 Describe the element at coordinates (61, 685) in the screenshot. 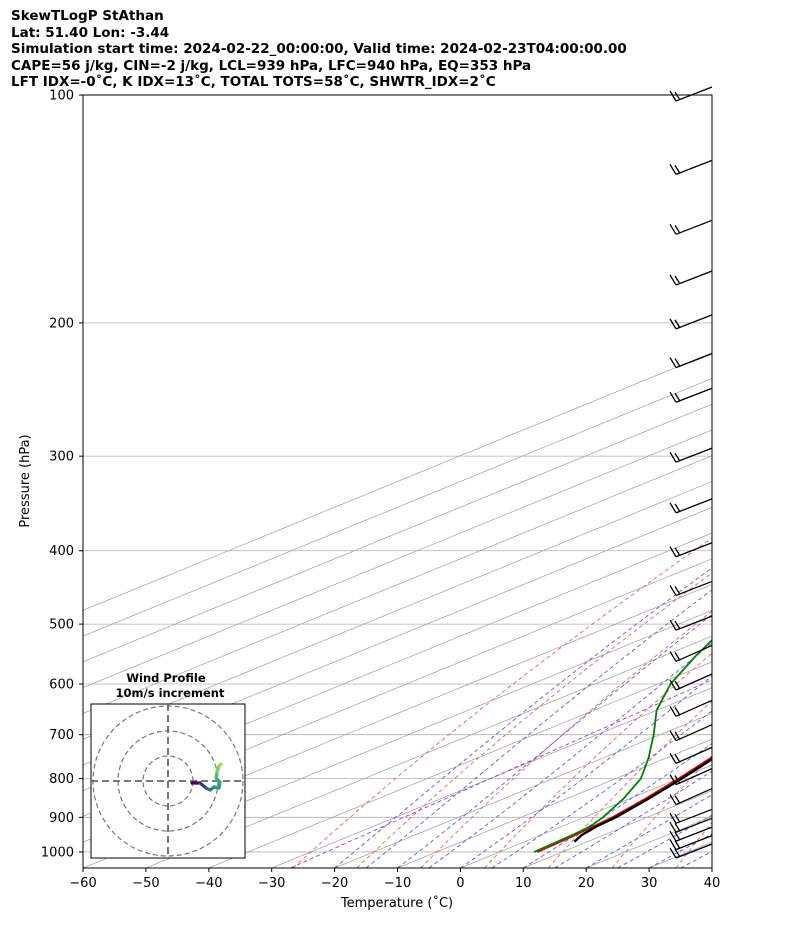

I see `y-tick-label: 600` at that location.